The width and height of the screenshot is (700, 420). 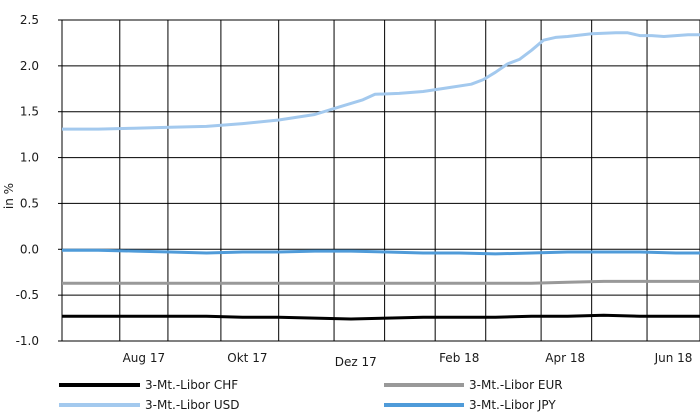 I want to click on x-tick-label: Dez 17, so click(x=356, y=362).